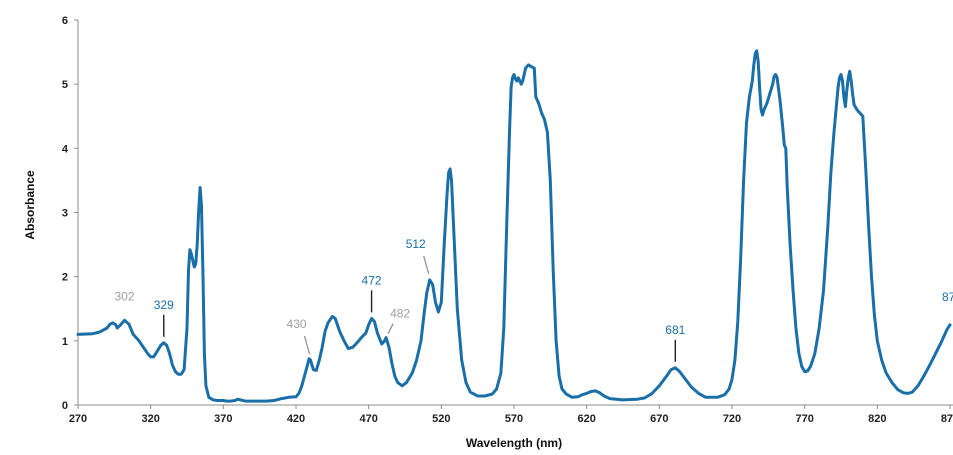 The image size is (953, 455). Describe the element at coordinates (675, 330) in the screenshot. I see `peak-annotation-label: 681` at that location.